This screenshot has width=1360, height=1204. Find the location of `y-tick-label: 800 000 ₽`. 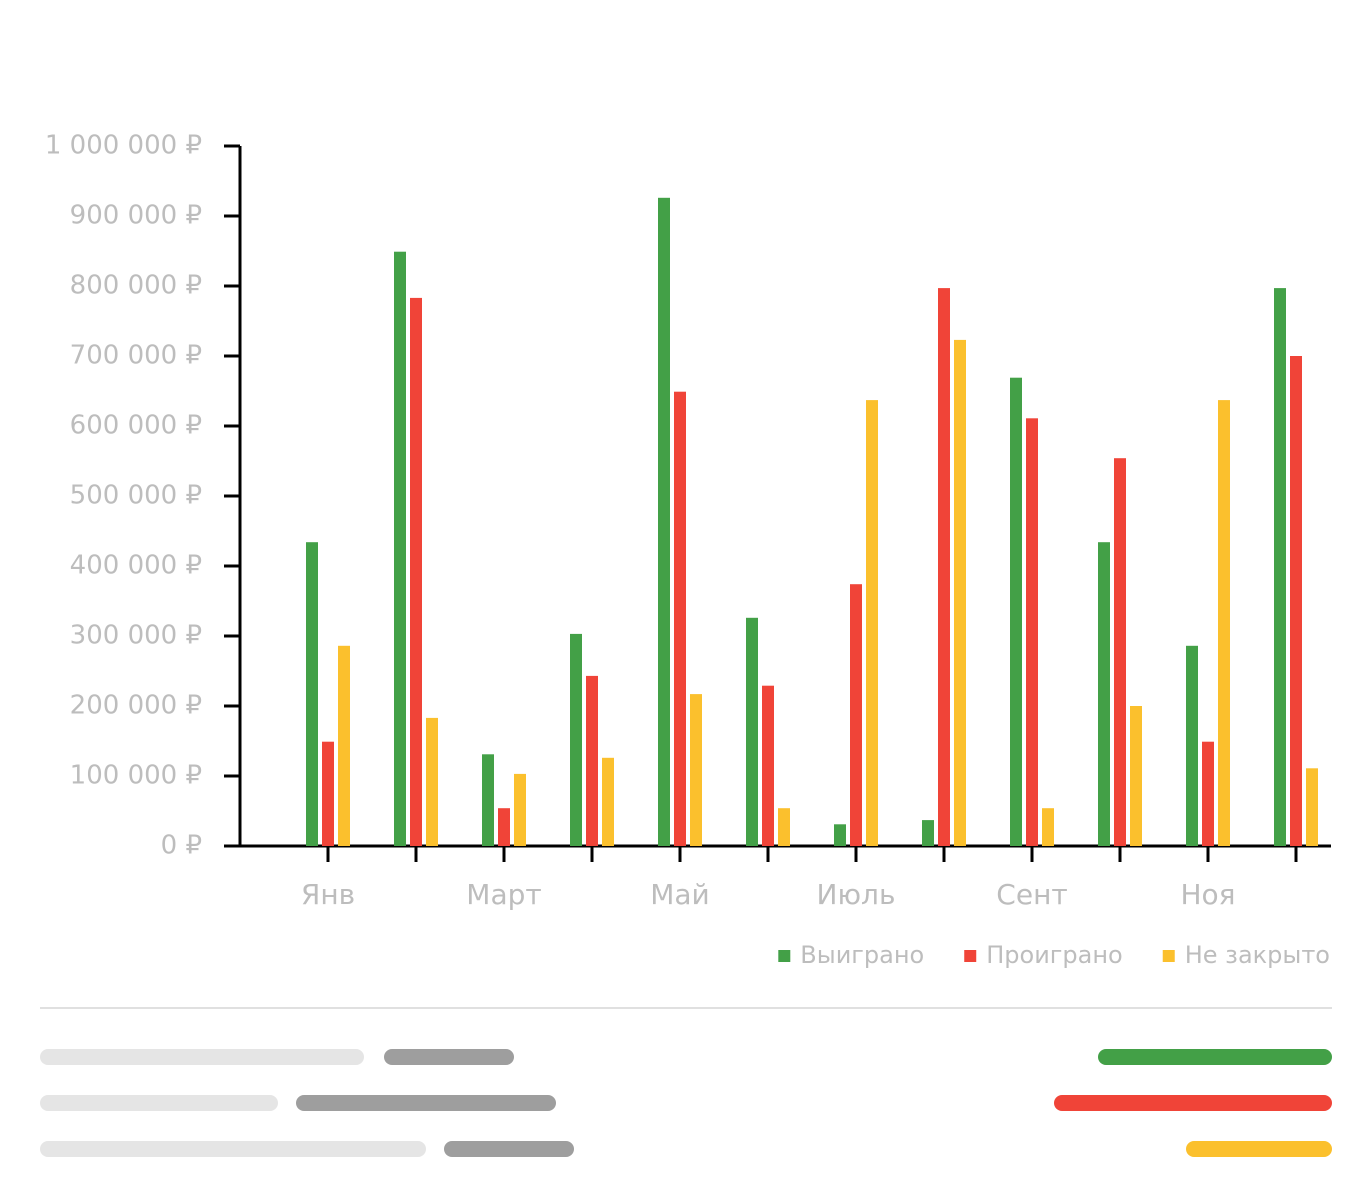

y-tick-label: 800 000 ₽ is located at coordinates (136, 286).